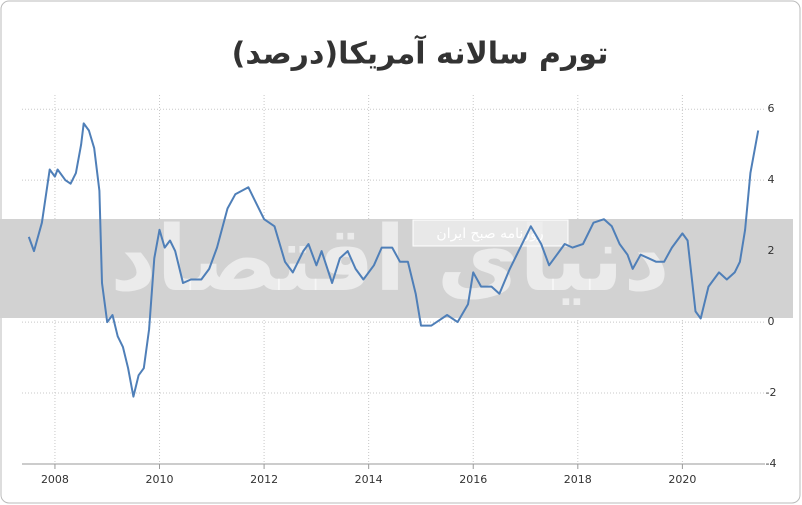 This screenshot has width=802, height=505. Describe the element at coordinates (771, 108) in the screenshot. I see `y-tick-label: 6` at that location.